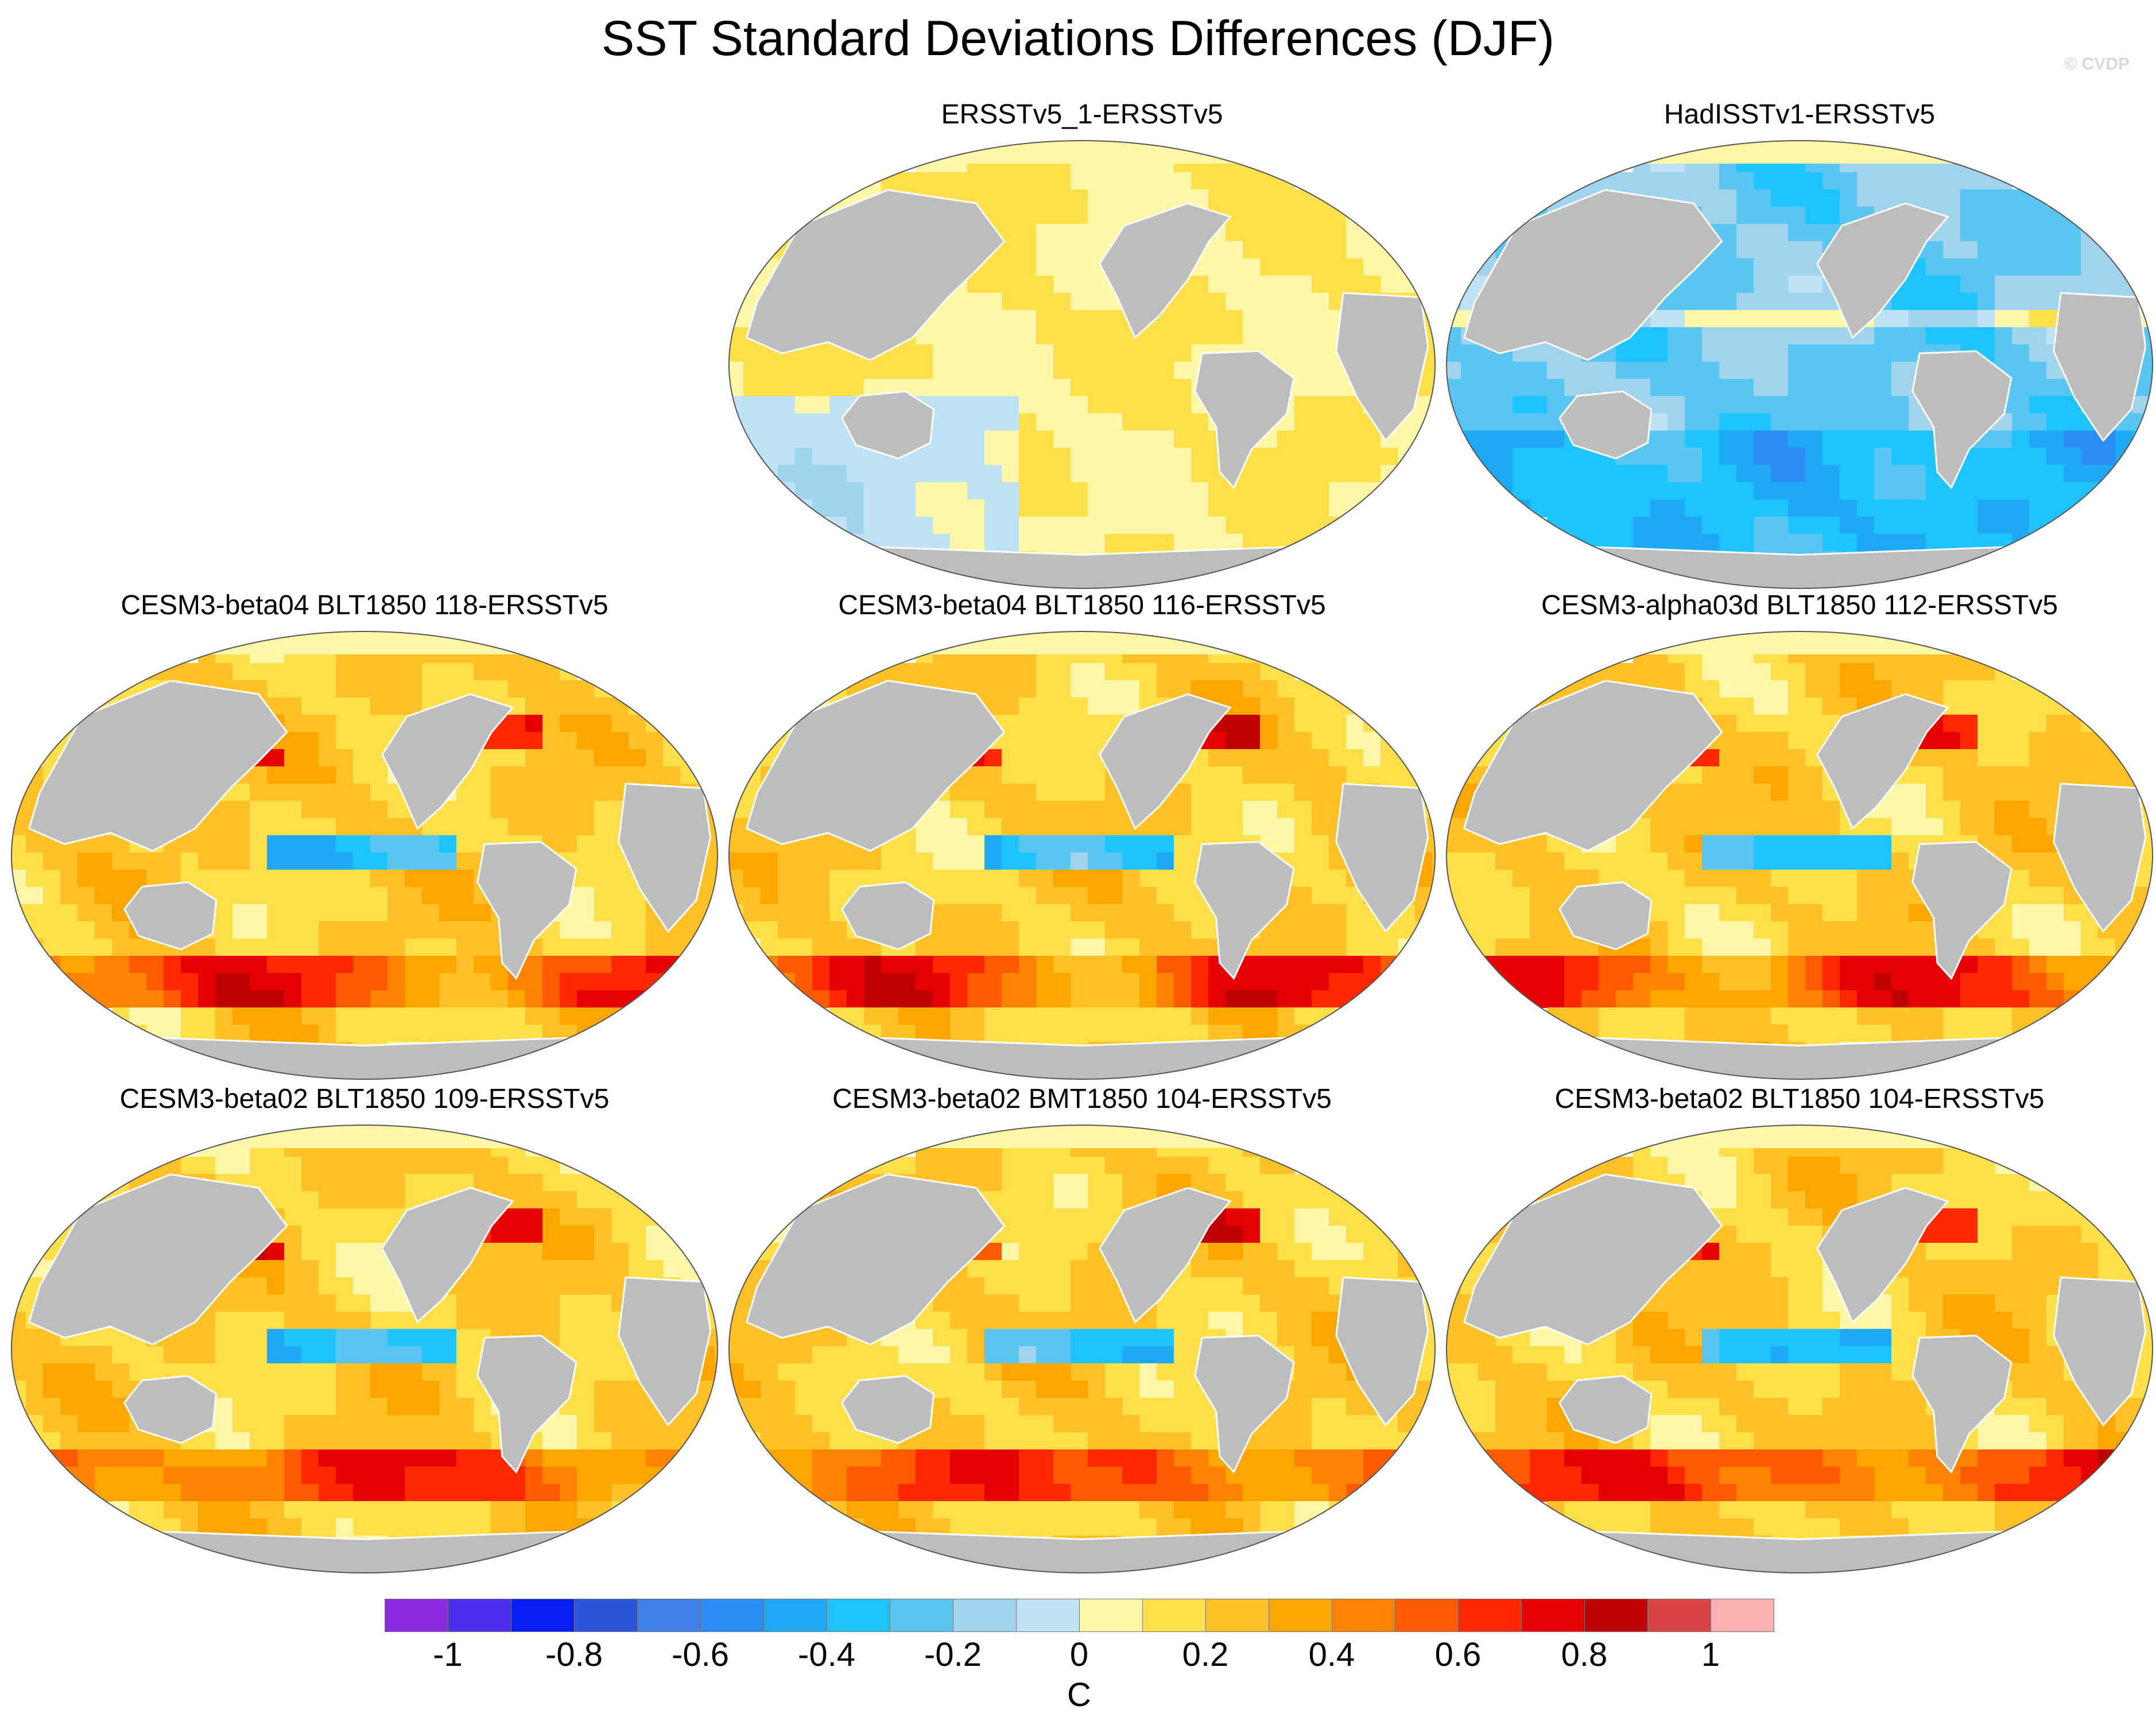  I want to click on map-outline, so click(1799, 364).